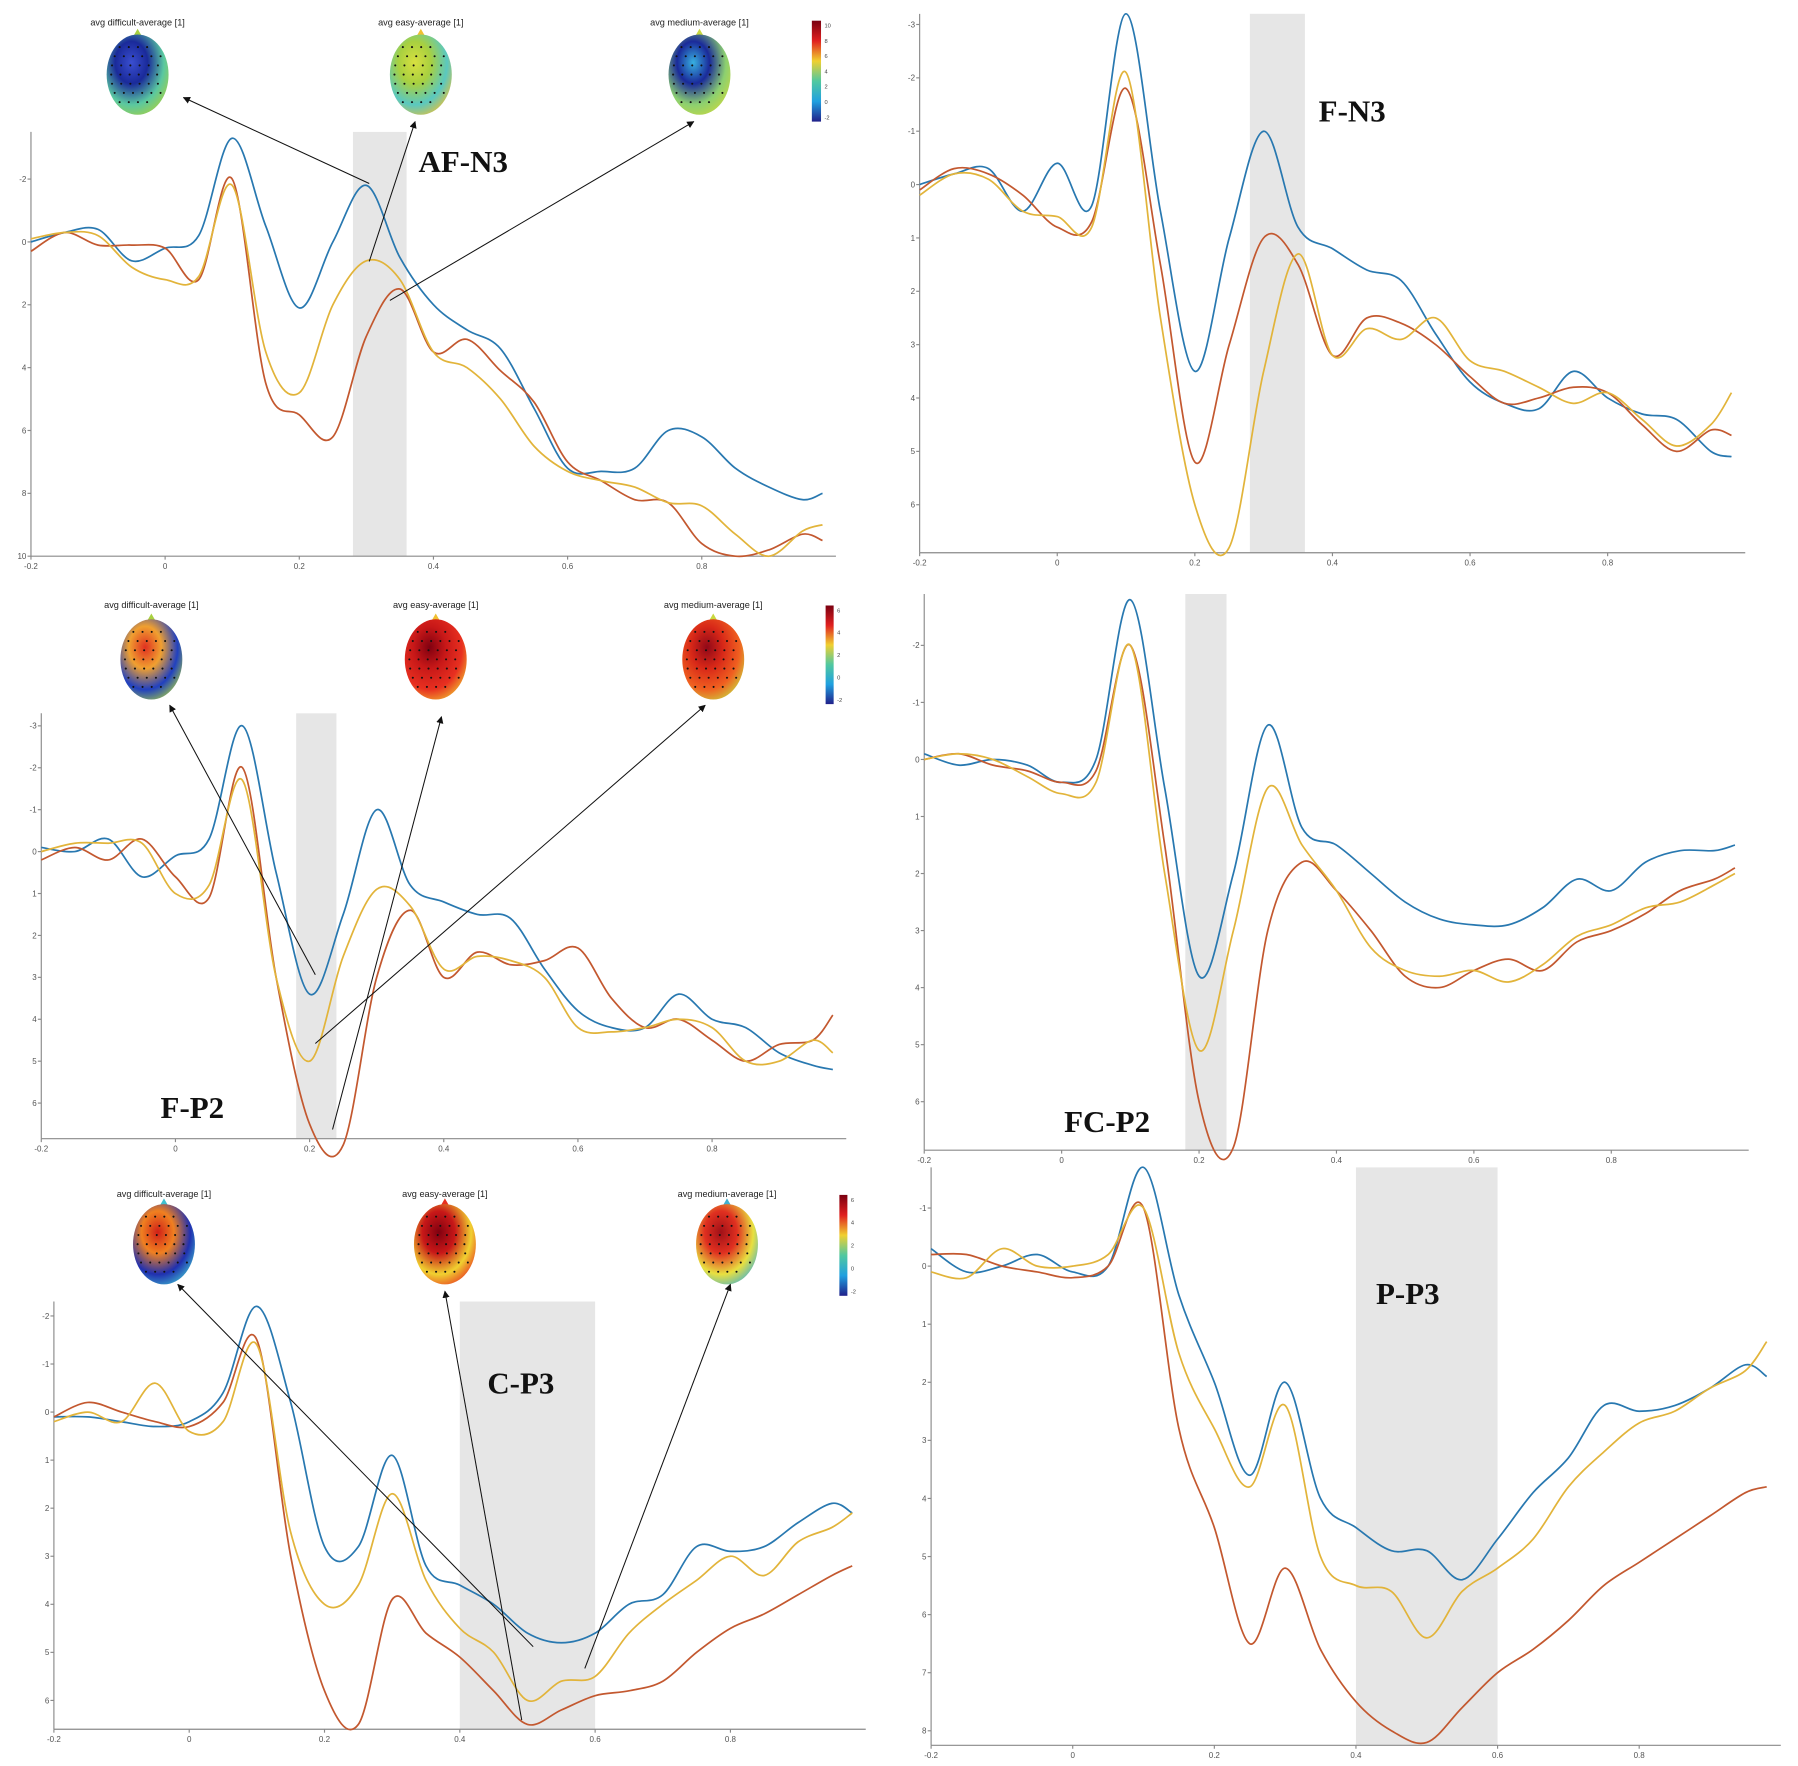  Describe the element at coordinates (924, 1266) in the screenshot. I see `y-tick-label: 0` at that location.